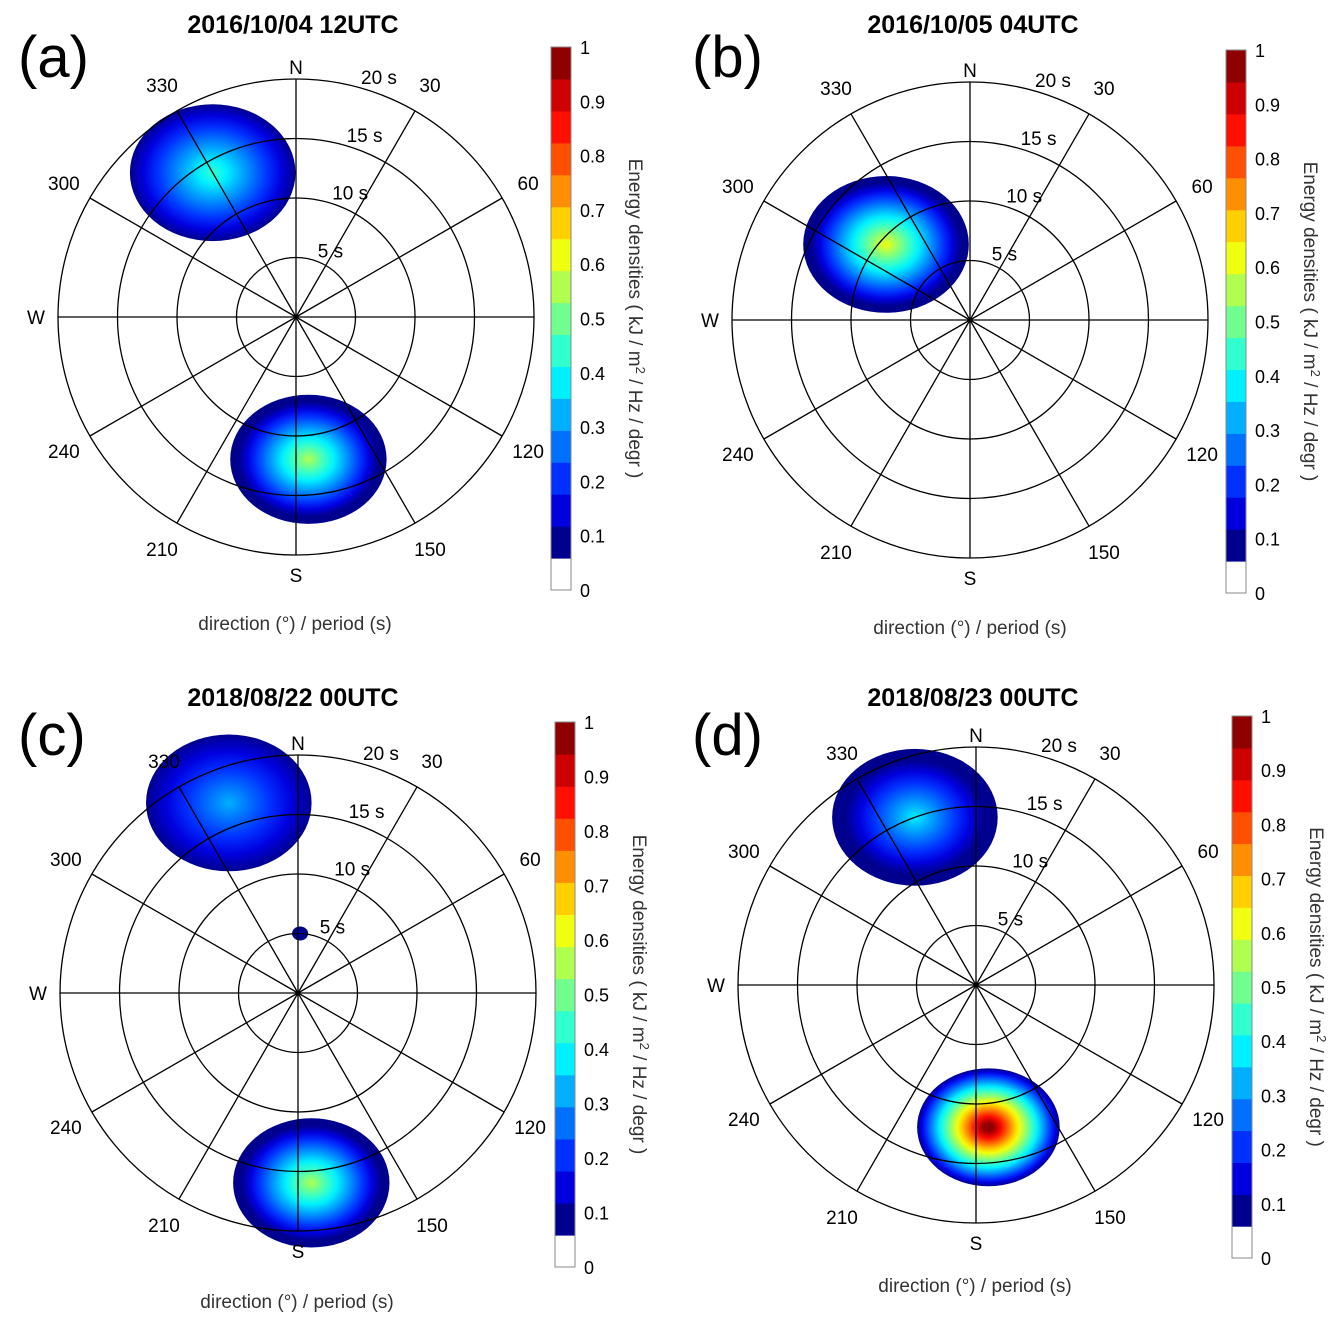 This screenshot has width=1333, height=1328. I want to click on colorbar-tick: 0.3, so click(1273, 1096).